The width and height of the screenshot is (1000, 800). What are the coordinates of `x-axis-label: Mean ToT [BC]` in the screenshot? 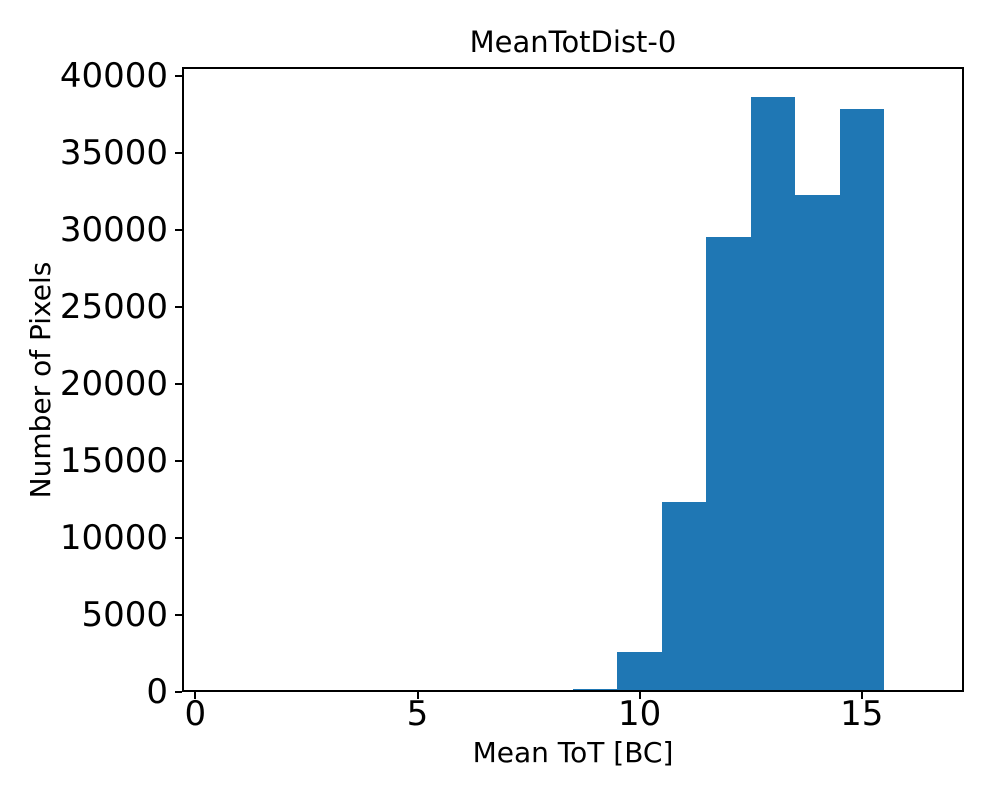 It's located at (573, 752).